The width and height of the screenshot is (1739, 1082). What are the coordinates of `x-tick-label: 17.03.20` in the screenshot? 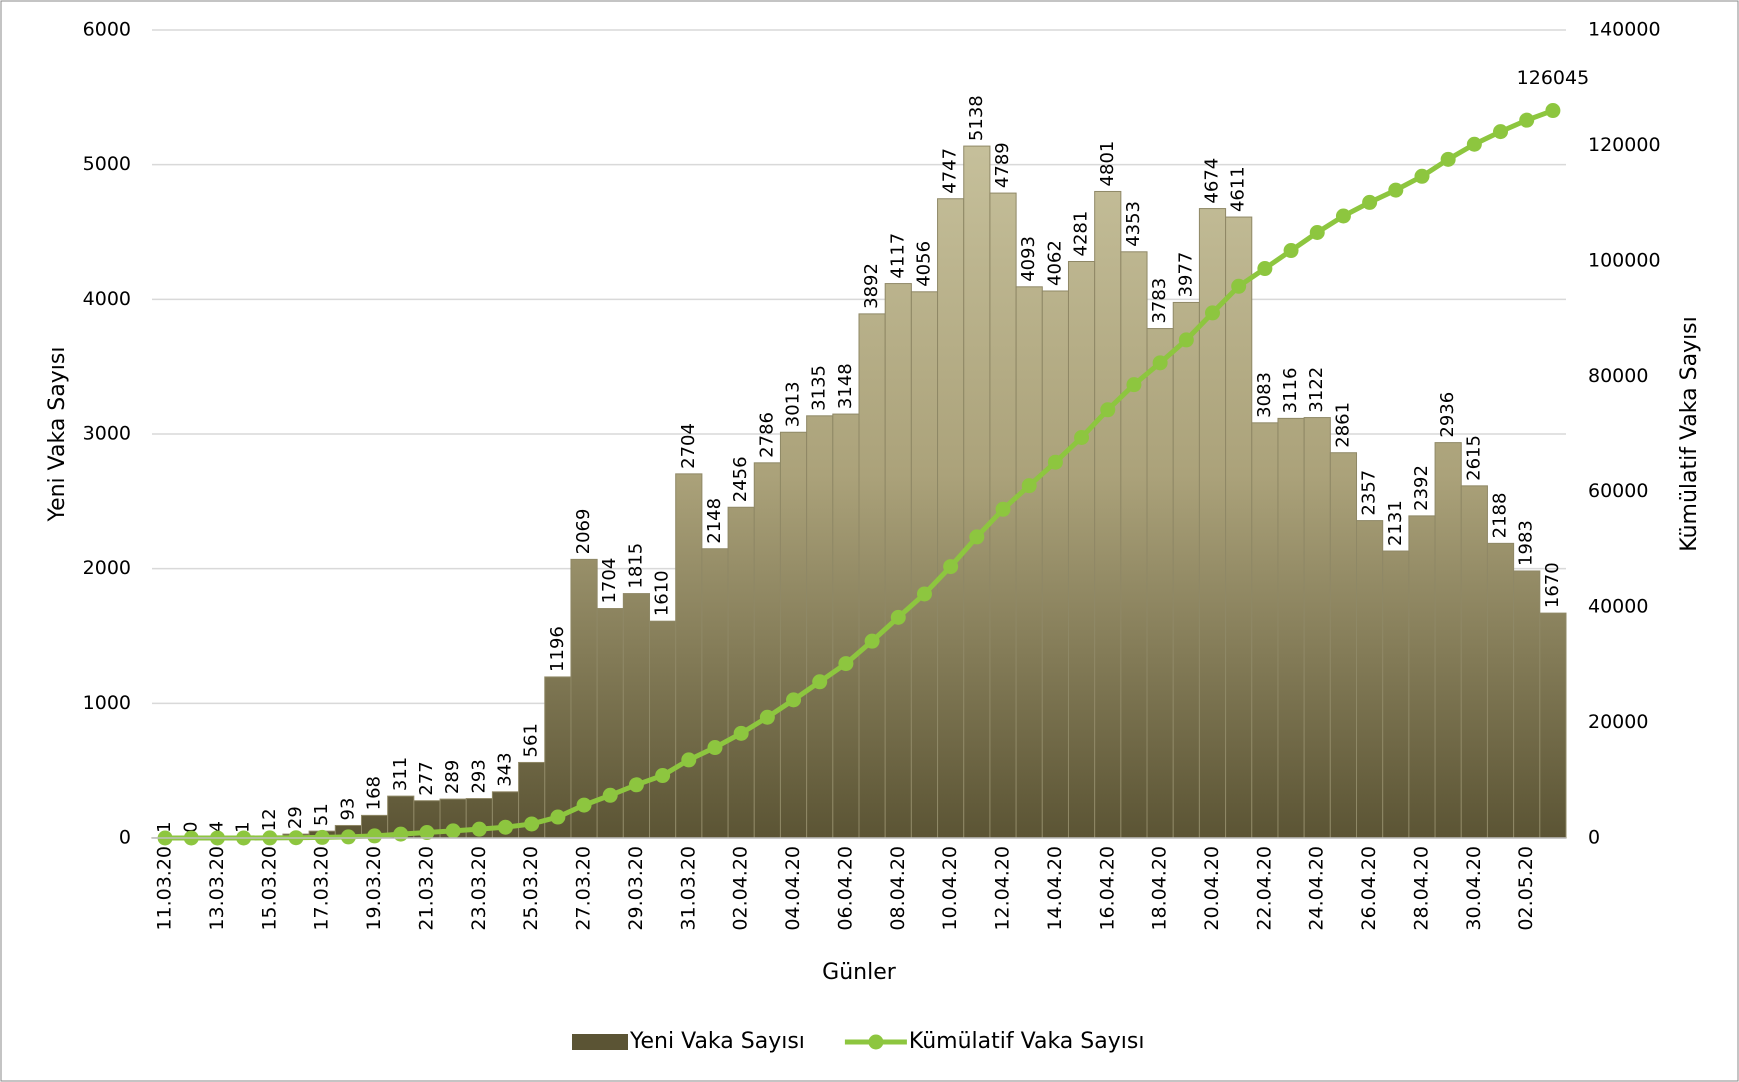 It's located at (322, 888).